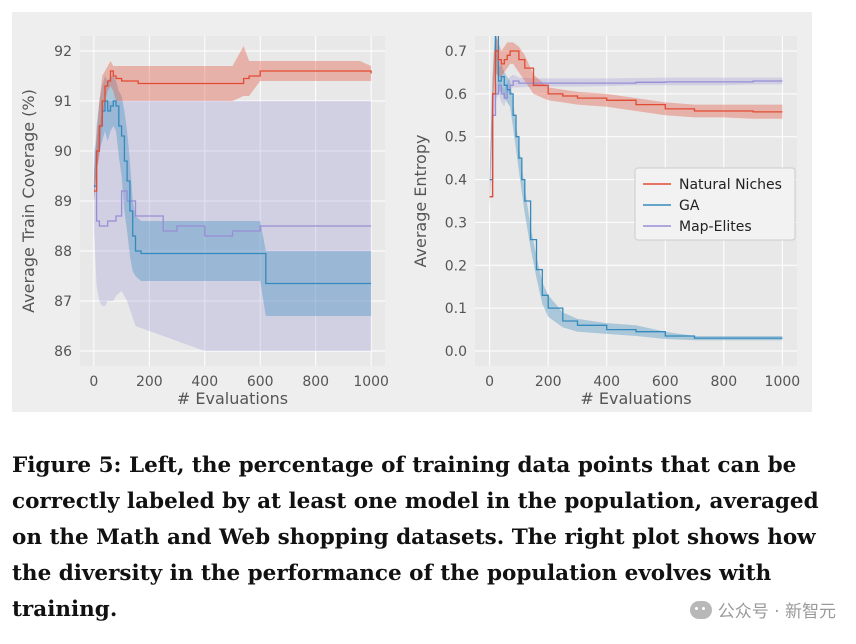 The image size is (856, 644). Describe the element at coordinates (63, 152) in the screenshot. I see `y-tick-label: 90` at that location.